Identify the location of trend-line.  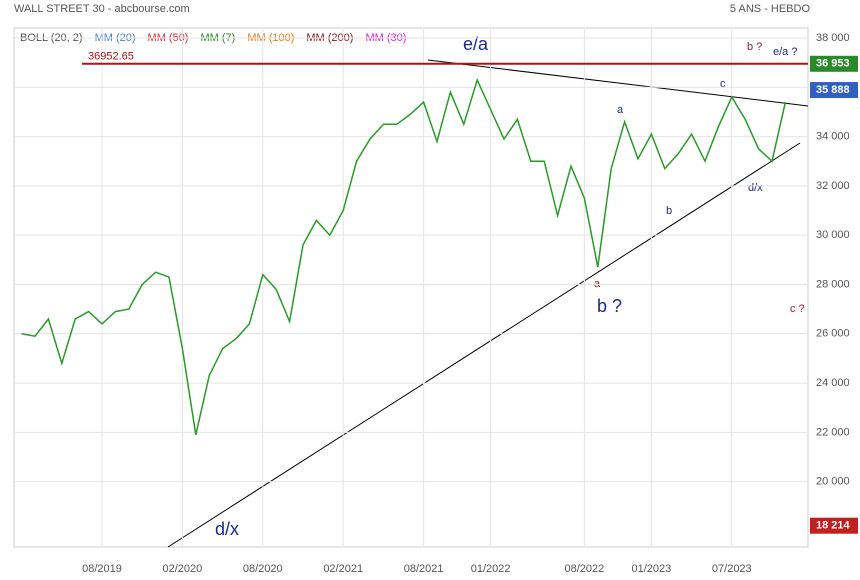
(618, 83).